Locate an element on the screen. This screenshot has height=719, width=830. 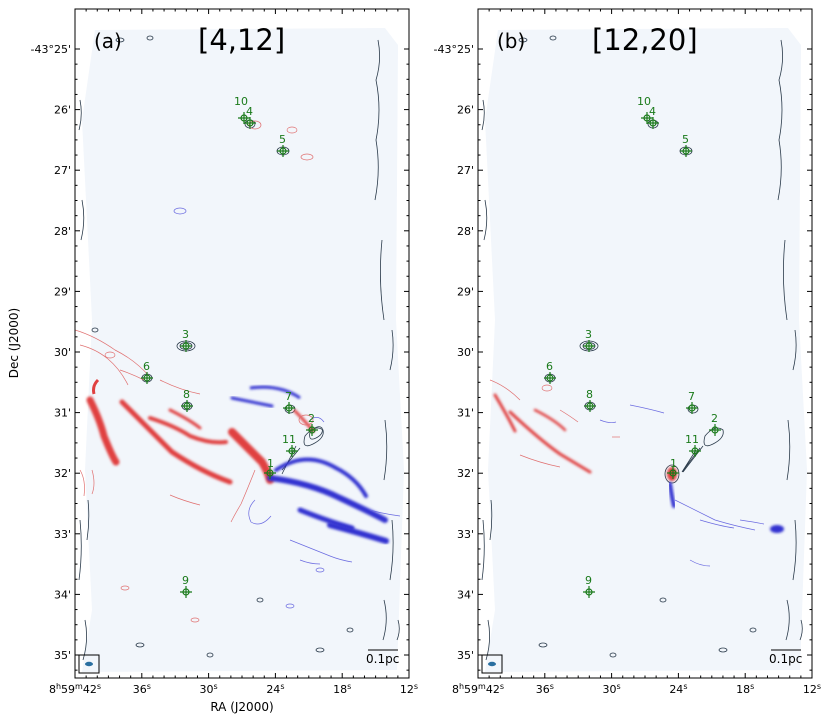
y-axis-title: Dec (J2000) is located at coordinates (14, 343).